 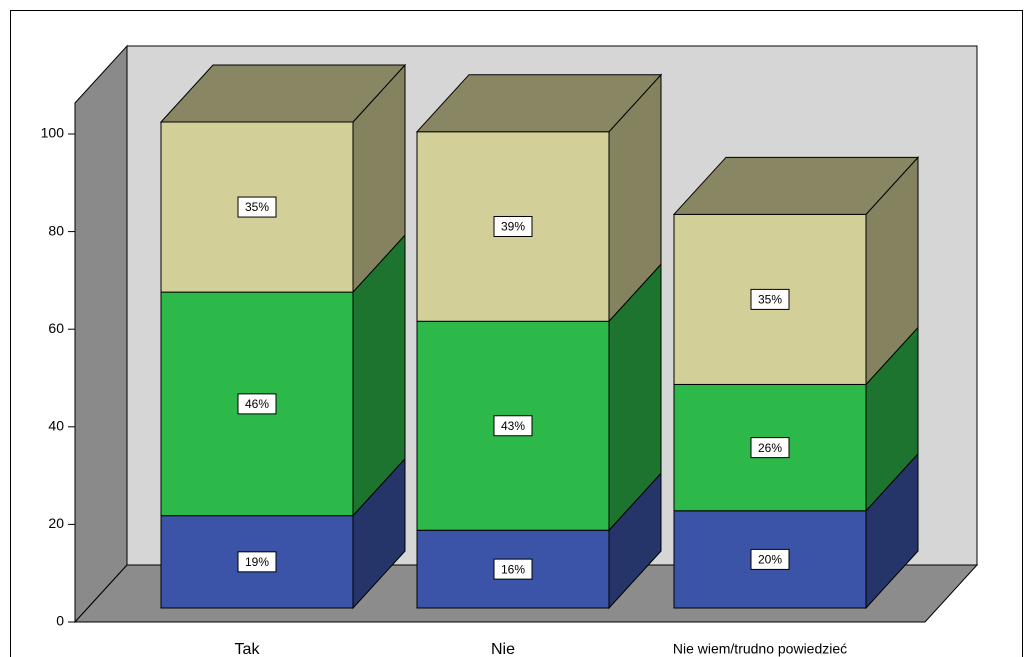 I want to click on value-label: 43%, so click(x=513, y=426).